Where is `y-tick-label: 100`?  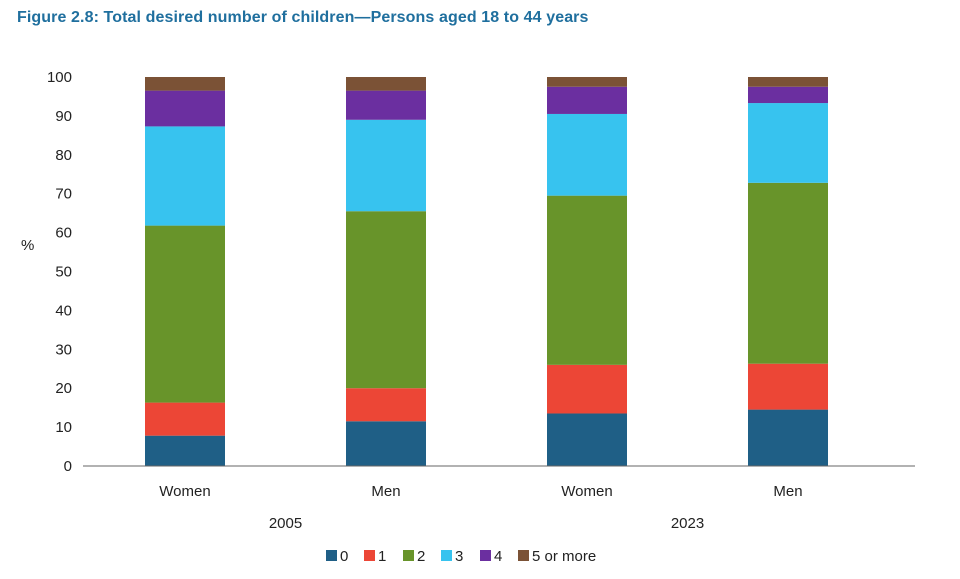
y-tick-label: 100 is located at coordinates (59, 77).